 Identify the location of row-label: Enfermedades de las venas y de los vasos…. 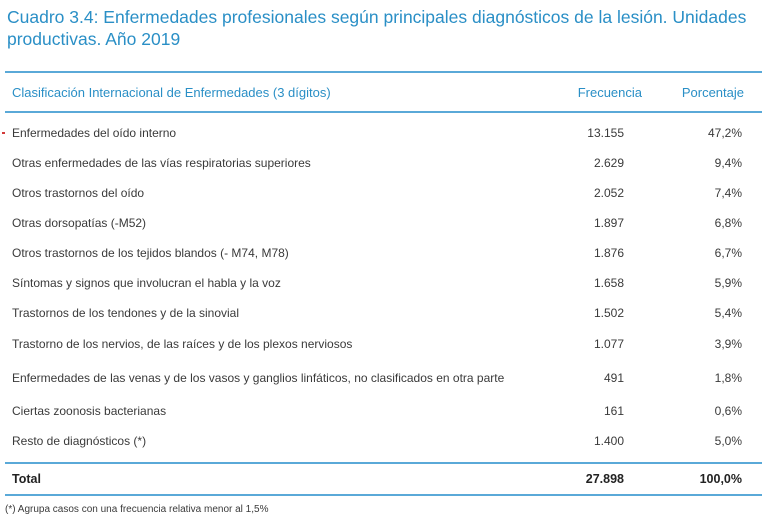
(258, 378).